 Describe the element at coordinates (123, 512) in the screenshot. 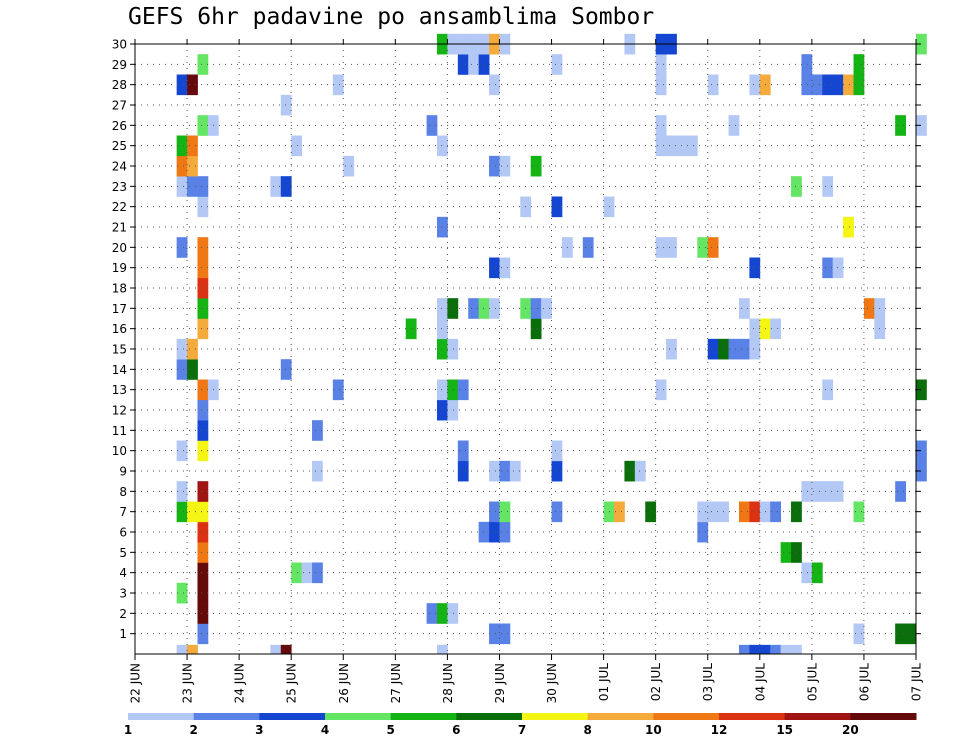

I see `y-tick-label: 7` at that location.